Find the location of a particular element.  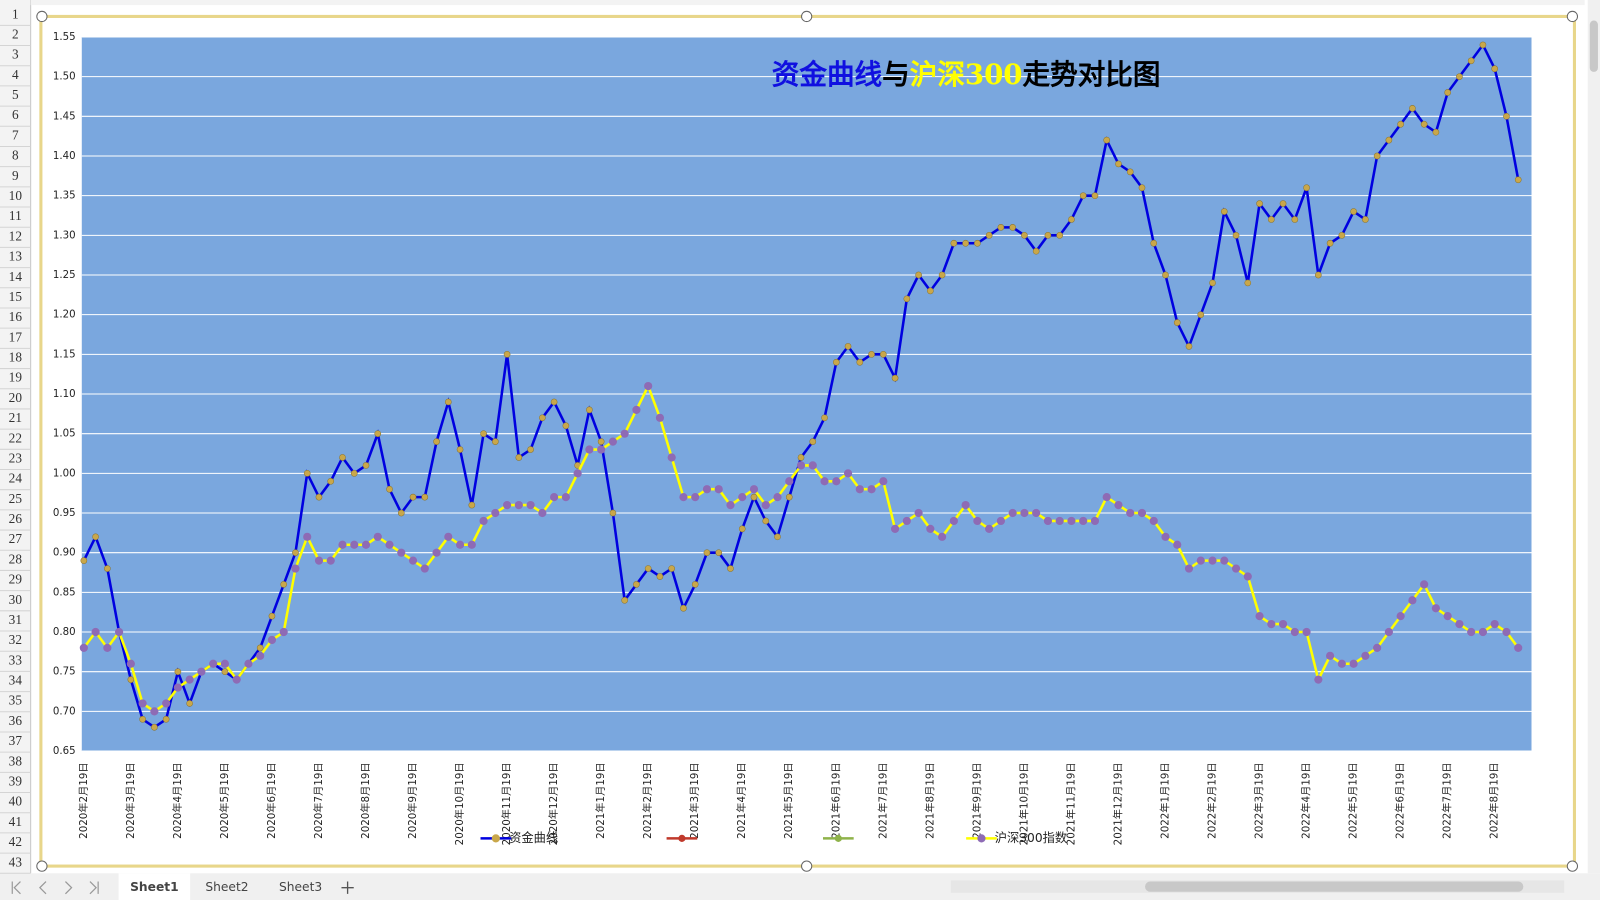

row-number: 18 is located at coordinates (16, 356).